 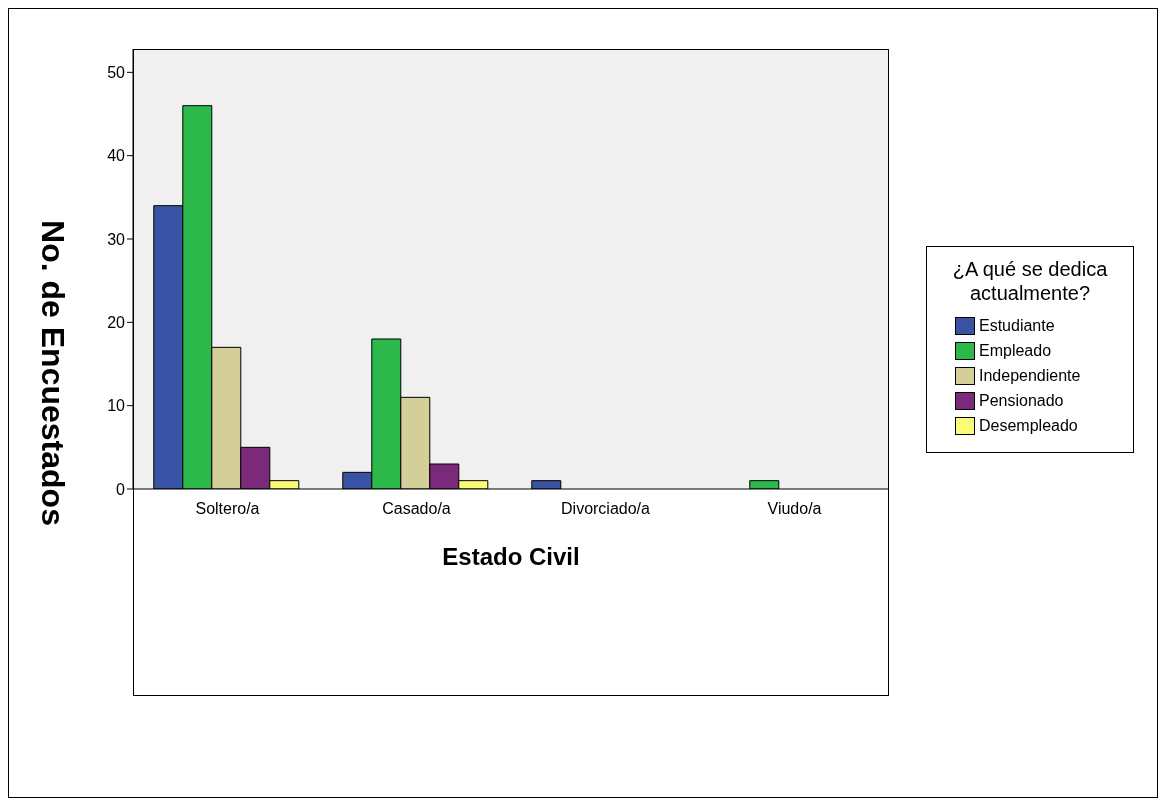 What do you see at coordinates (227, 509) in the screenshot?
I see `x-tick-label: Soltero/a` at bounding box center [227, 509].